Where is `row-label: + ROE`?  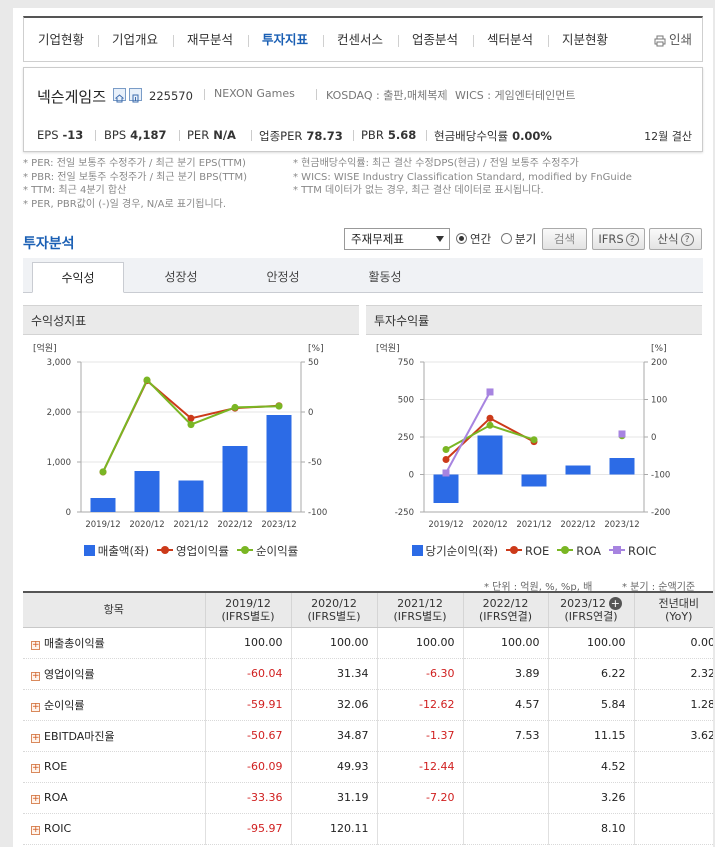 row-label: + ROE is located at coordinates (114, 767).